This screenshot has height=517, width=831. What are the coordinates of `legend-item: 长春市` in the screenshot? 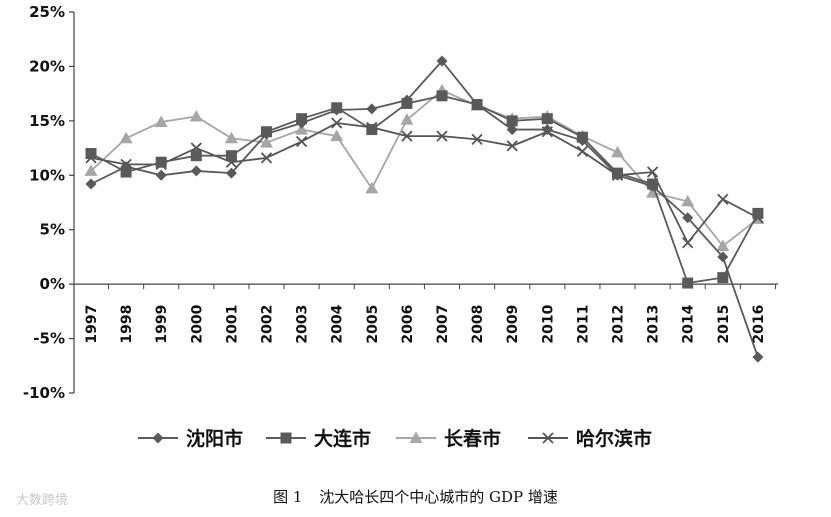 It's located at (448, 438).